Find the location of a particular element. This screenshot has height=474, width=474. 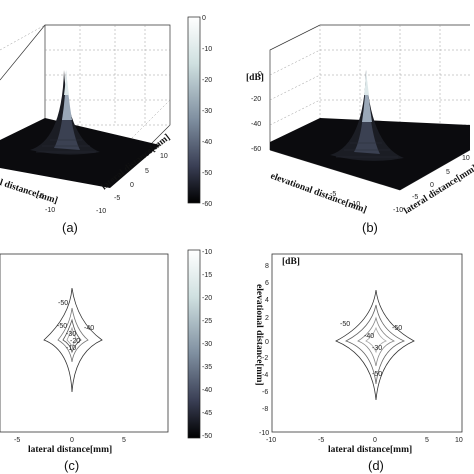

panel-d-contours is located at coordinates (375, 345).